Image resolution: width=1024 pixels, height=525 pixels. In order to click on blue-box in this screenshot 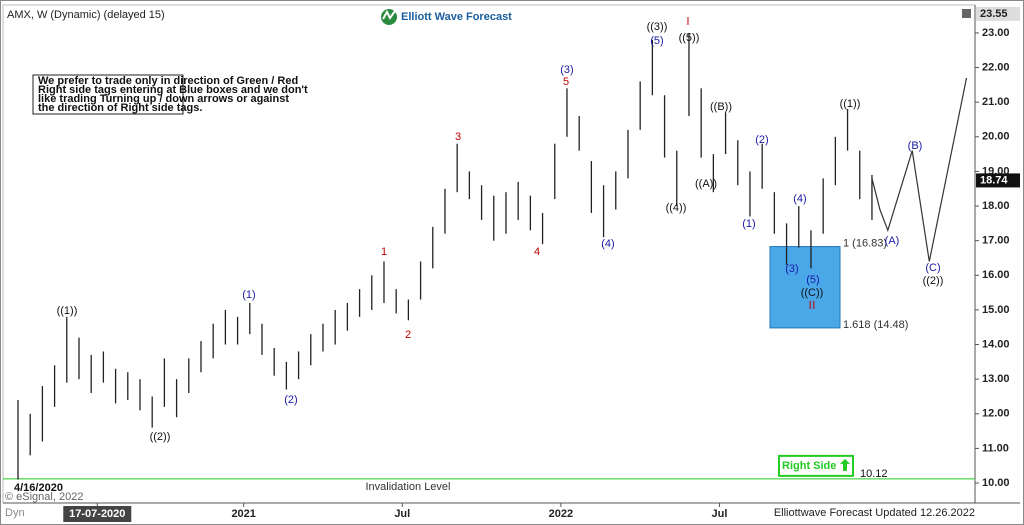, I will do `click(805, 287)`.